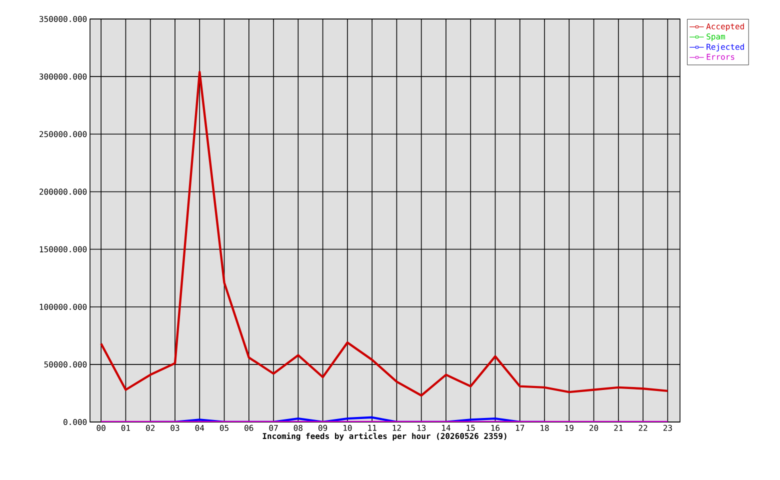  I want to click on y-tick-label: 0.000, so click(75, 422).